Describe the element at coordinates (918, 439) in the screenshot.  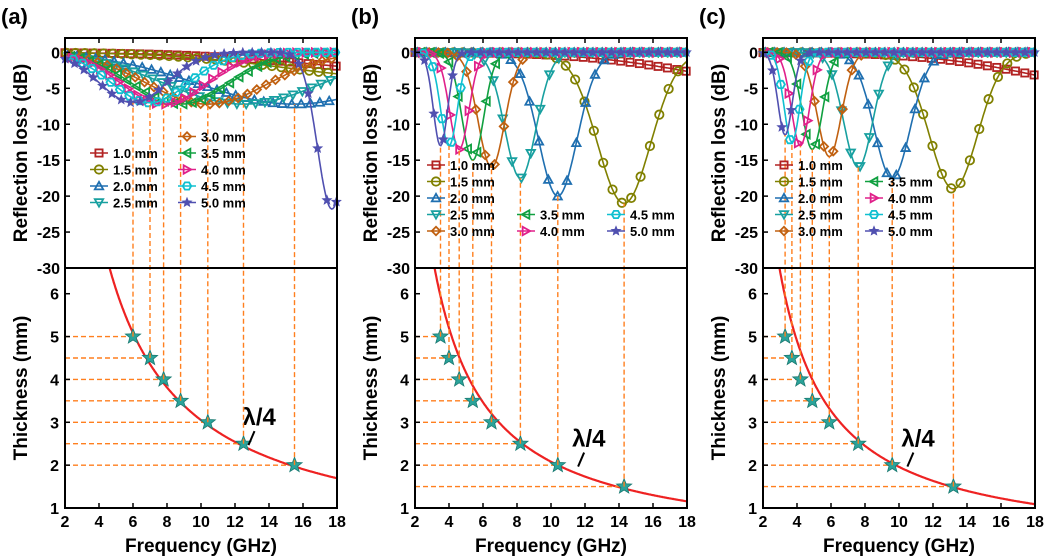
I see `lambda-label: λ/4` at that location.